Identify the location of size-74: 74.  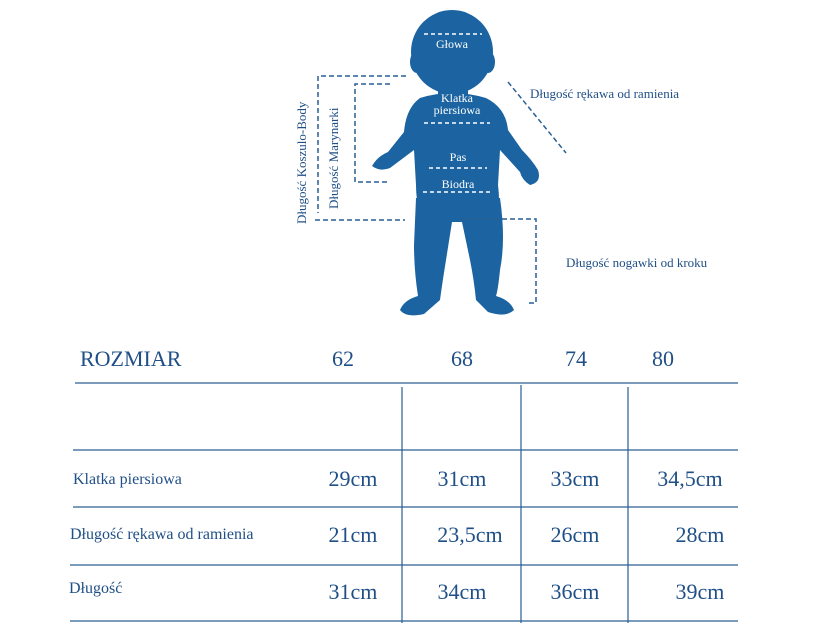
(576, 358).